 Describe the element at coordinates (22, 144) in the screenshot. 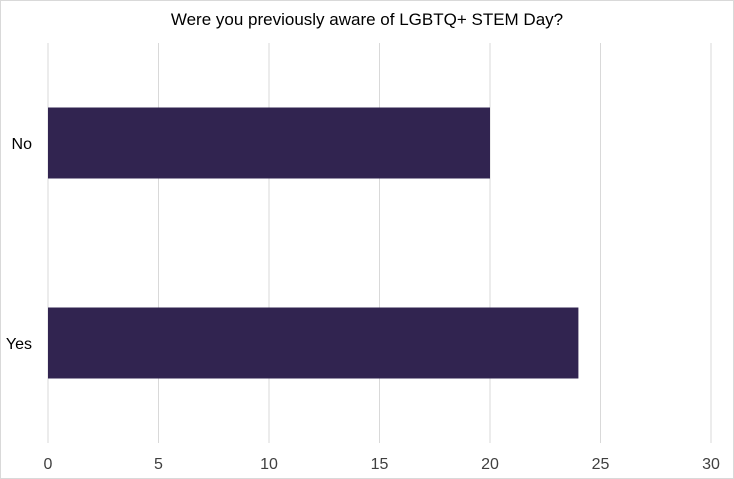

I see `category-label: No` at that location.